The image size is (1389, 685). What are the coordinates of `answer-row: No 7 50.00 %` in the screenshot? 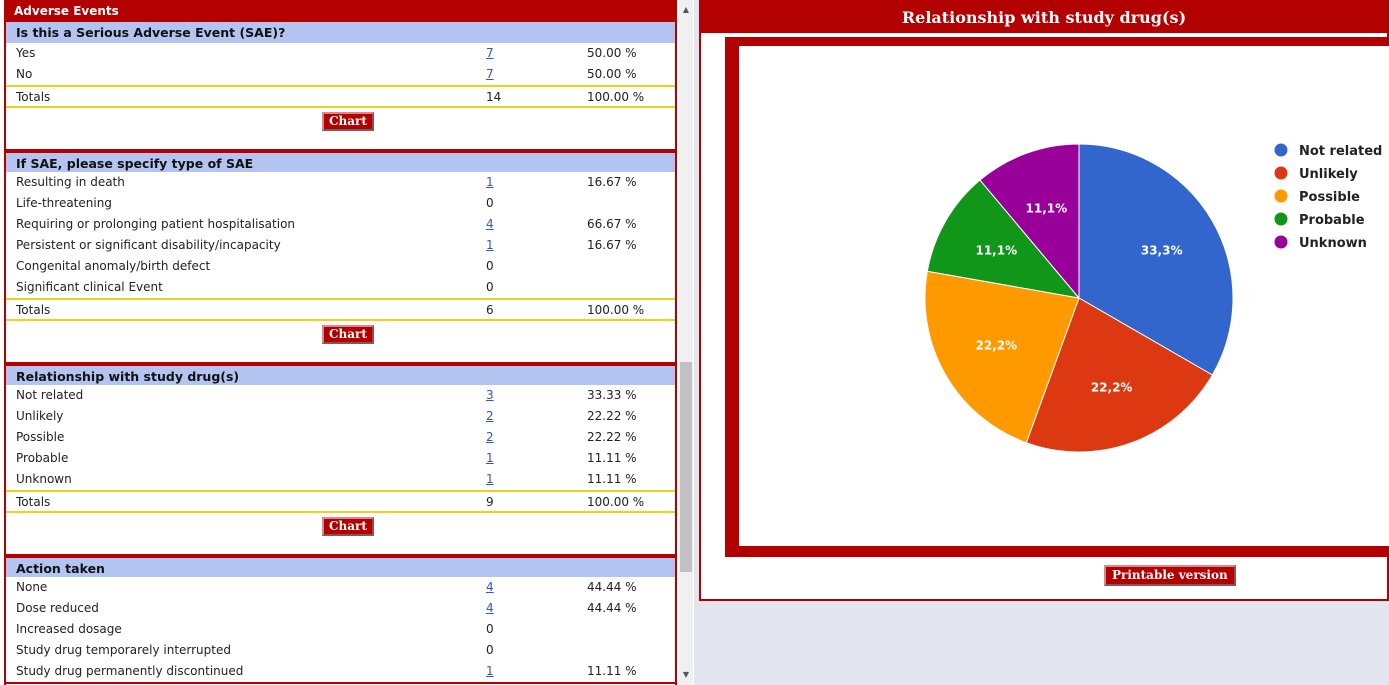 It's located at (340, 74).